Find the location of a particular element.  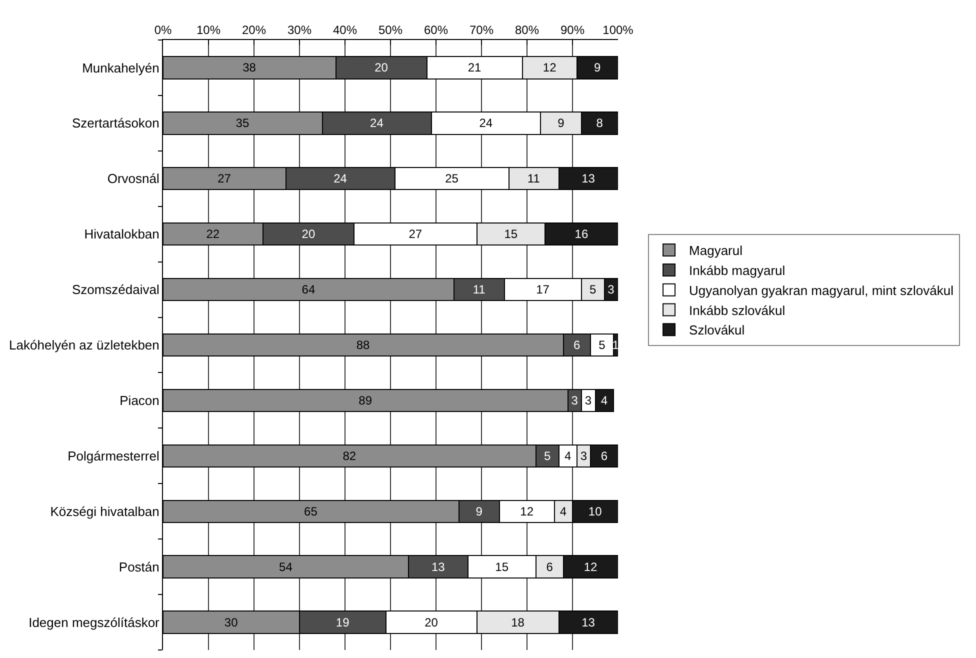

data-label: 19 is located at coordinates (343, 622).